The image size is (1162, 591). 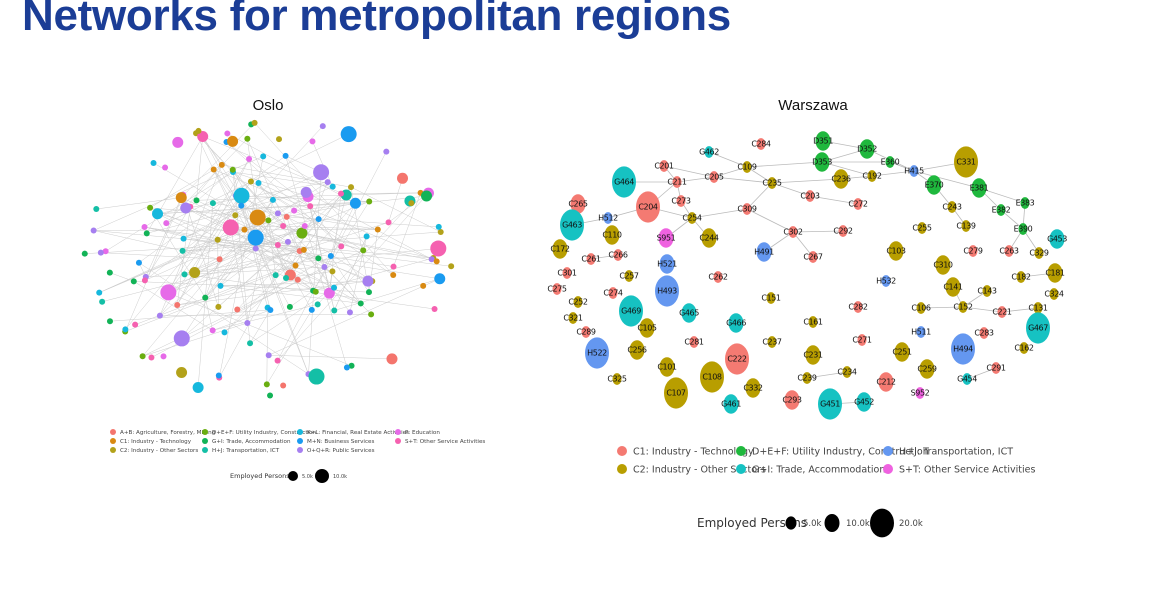 What do you see at coordinates (967, 379) in the screenshot?
I see `network-node: G454` at bounding box center [967, 379].